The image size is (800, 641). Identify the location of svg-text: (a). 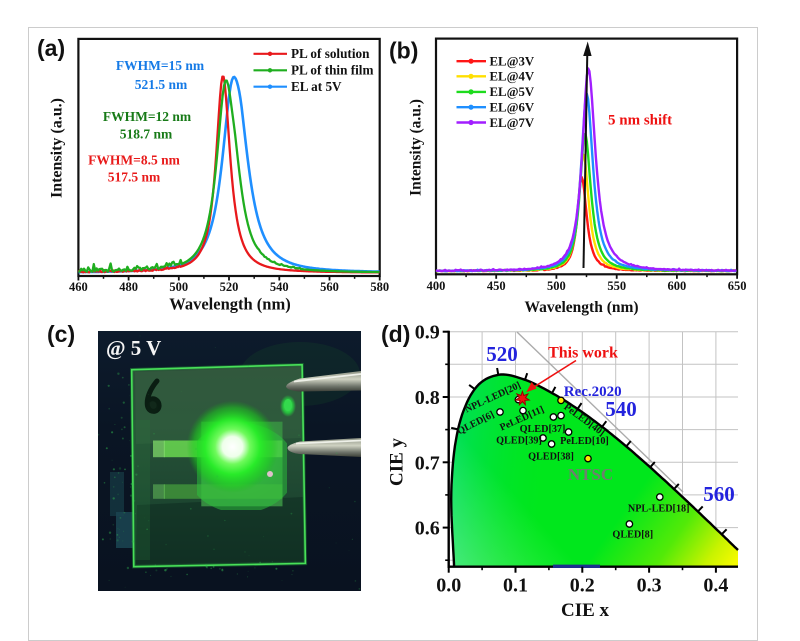
(51, 48).